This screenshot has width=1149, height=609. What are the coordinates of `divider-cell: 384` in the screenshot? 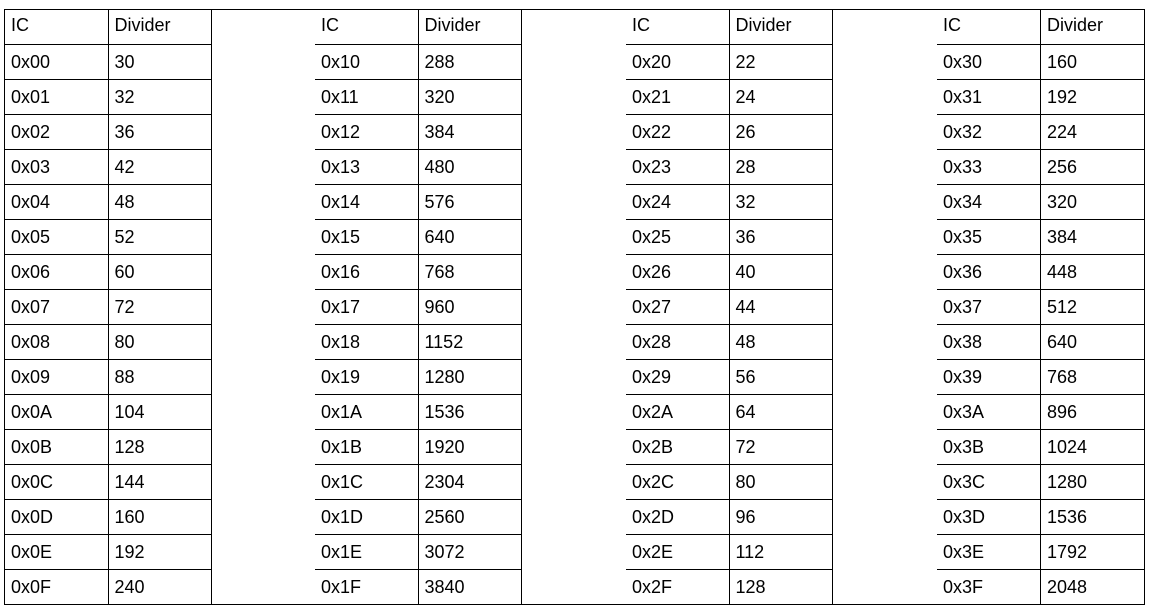 It's located at (469, 132).